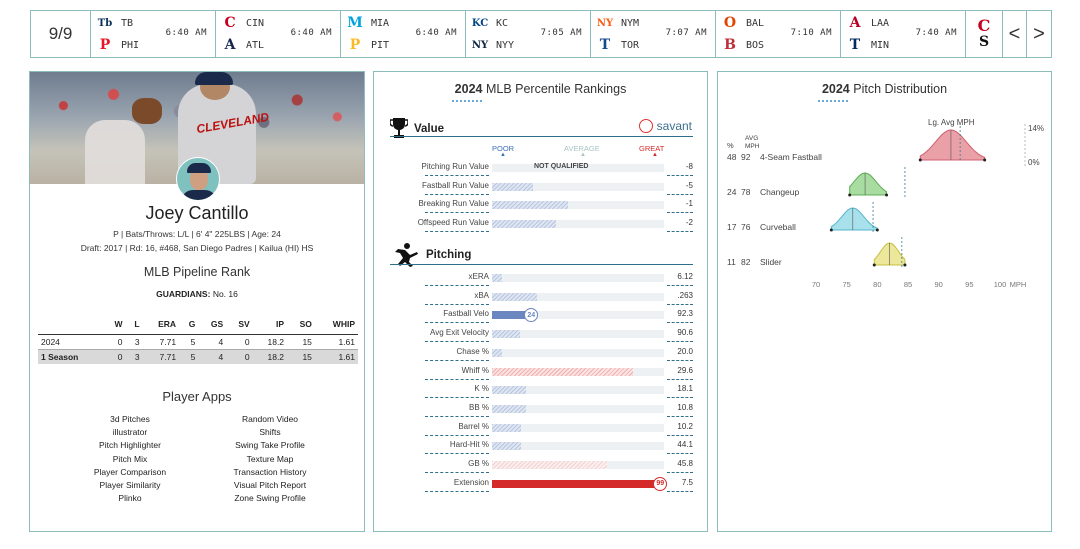 The image size is (1080, 549). Describe the element at coordinates (130, 432) in the screenshot. I see `player-app-link: illustrator` at that location.